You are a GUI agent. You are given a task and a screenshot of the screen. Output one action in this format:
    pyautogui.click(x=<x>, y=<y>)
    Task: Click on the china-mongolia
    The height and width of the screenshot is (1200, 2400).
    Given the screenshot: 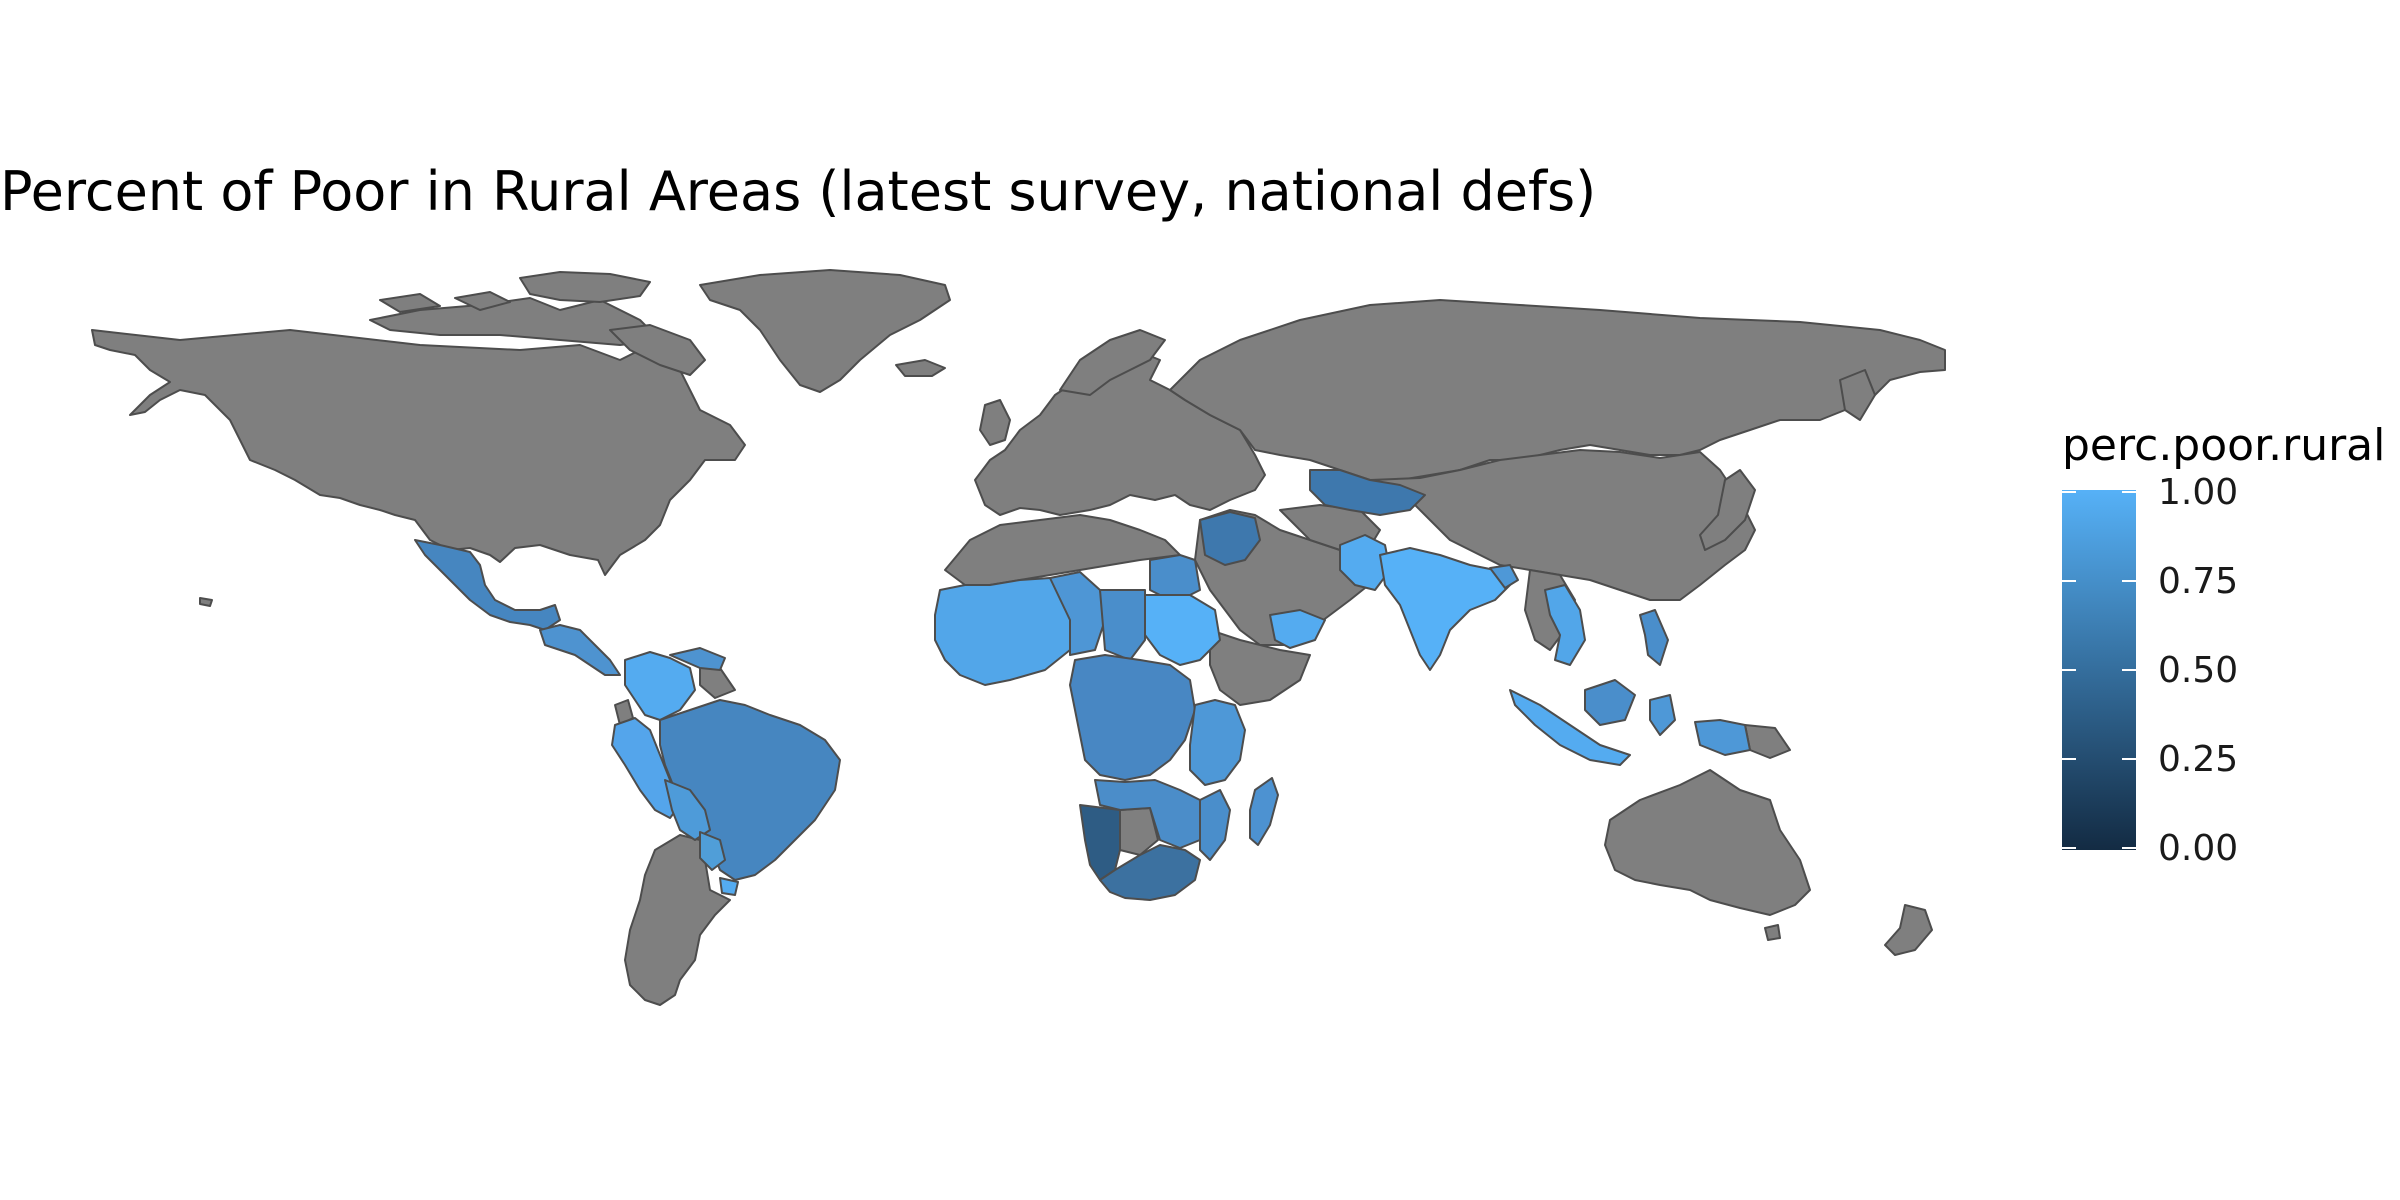 What is the action you would take?
    pyautogui.click(x=1537, y=525)
    